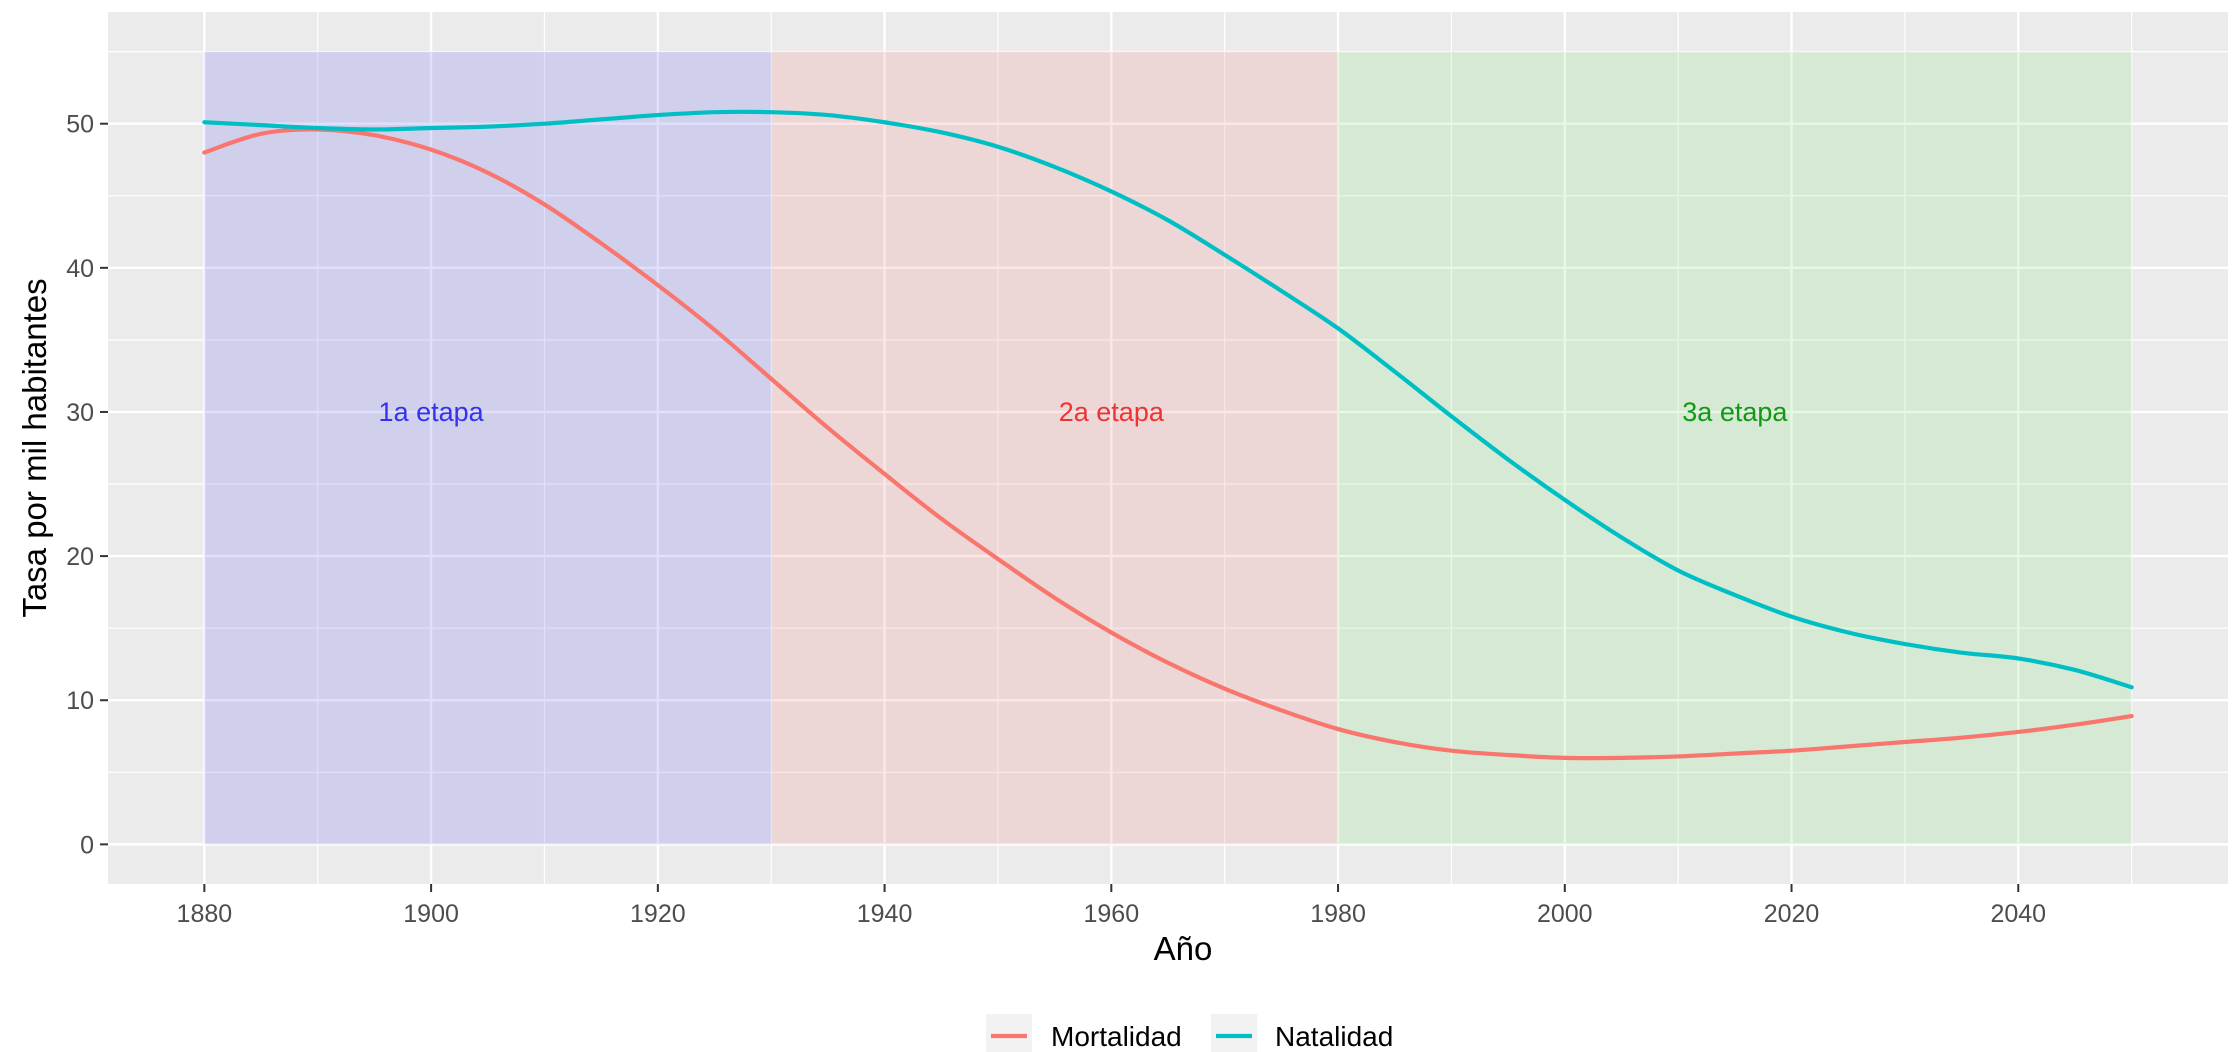  What do you see at coordinates (432, 412) in the screenshot?
I see `stage-label-1: 1a etapa` at bounding box center [432, 412].